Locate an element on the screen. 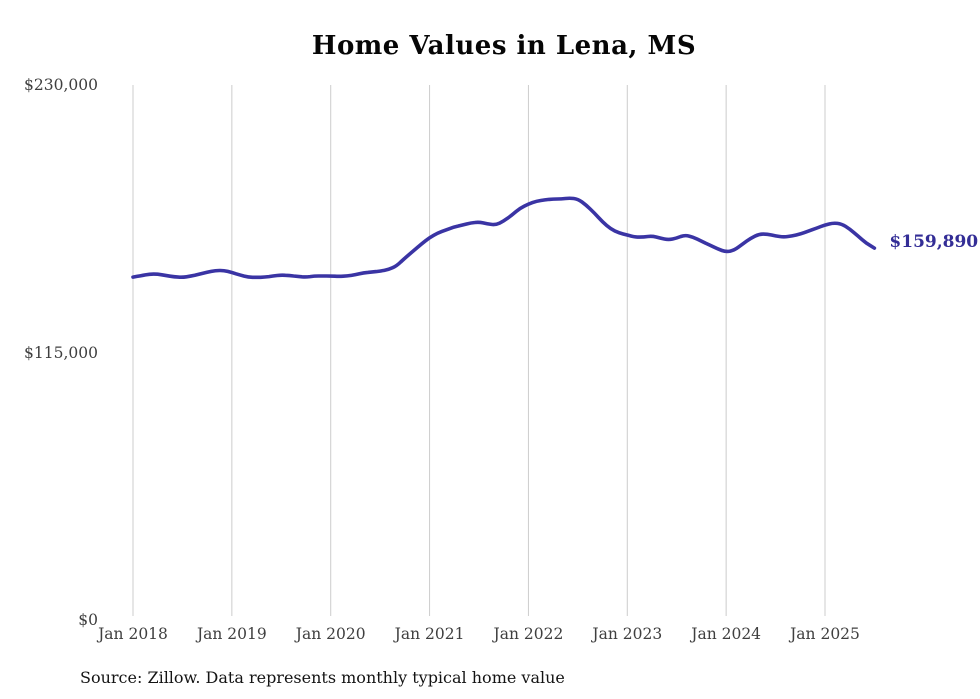 Image resolution: width=980 pixels, height=699 pixels. x-axis-tick-label: Jan 2019 is located at coordinates (231, 634).